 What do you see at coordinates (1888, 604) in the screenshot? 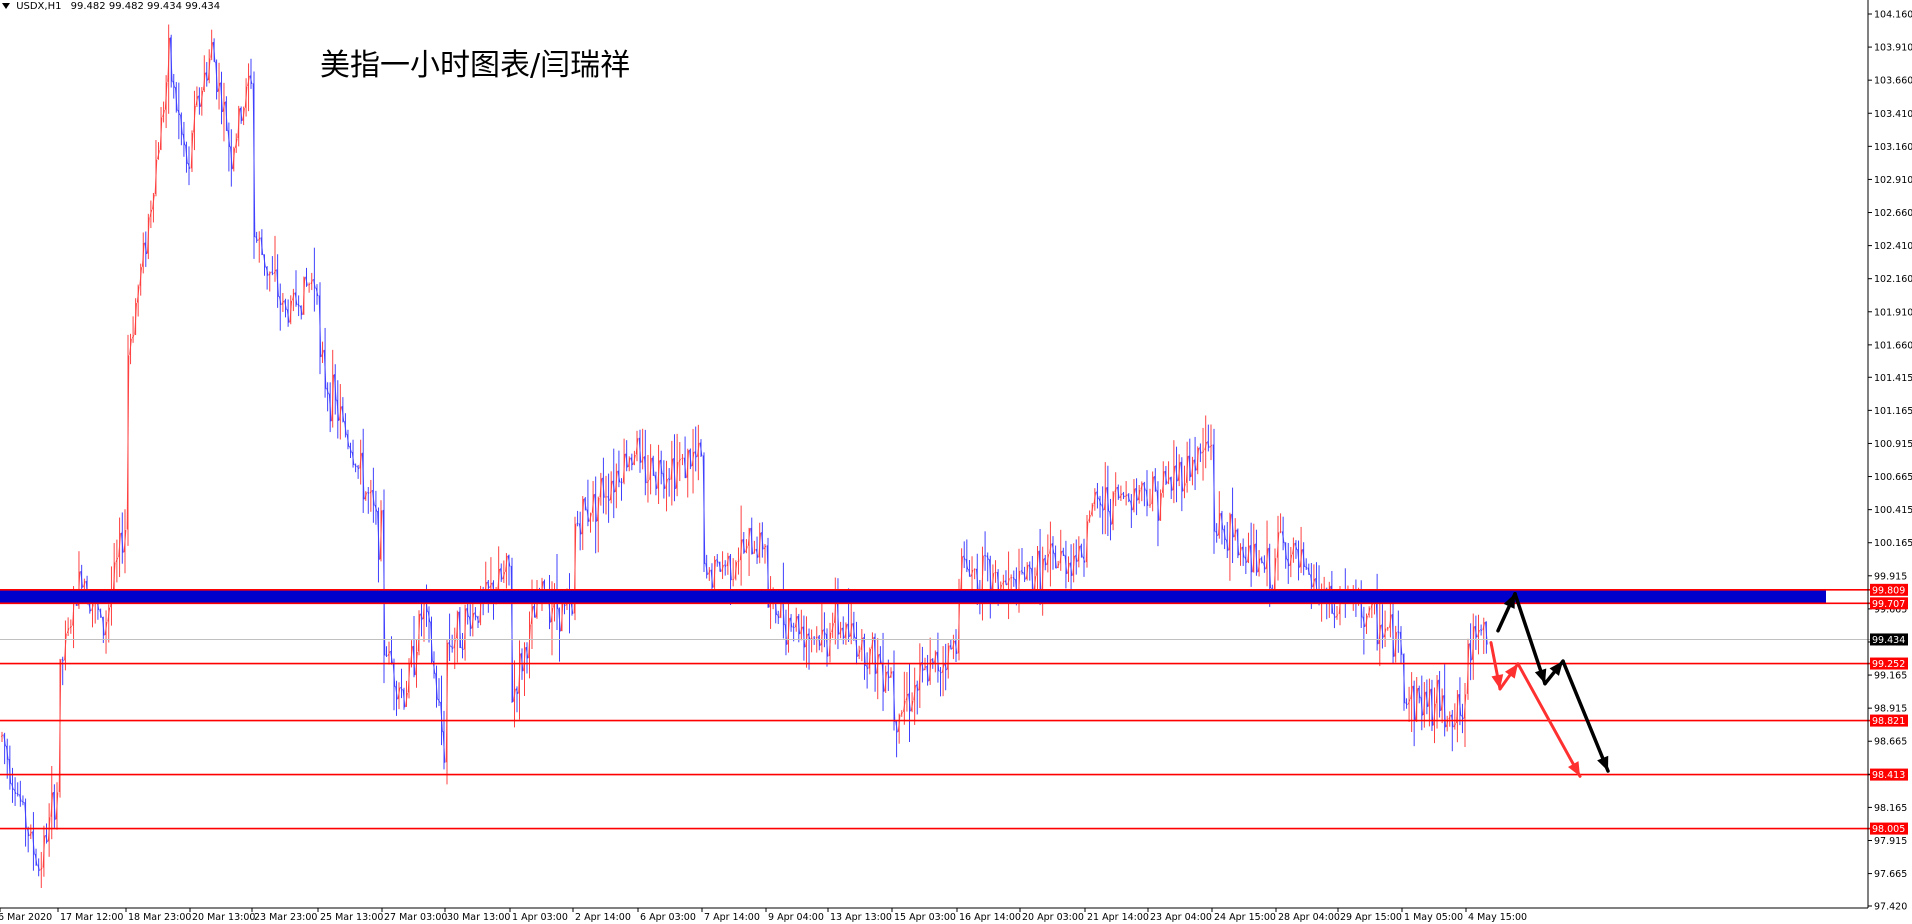
I see `price-tag-label: 99.707` at bounding box center [1888, 604].